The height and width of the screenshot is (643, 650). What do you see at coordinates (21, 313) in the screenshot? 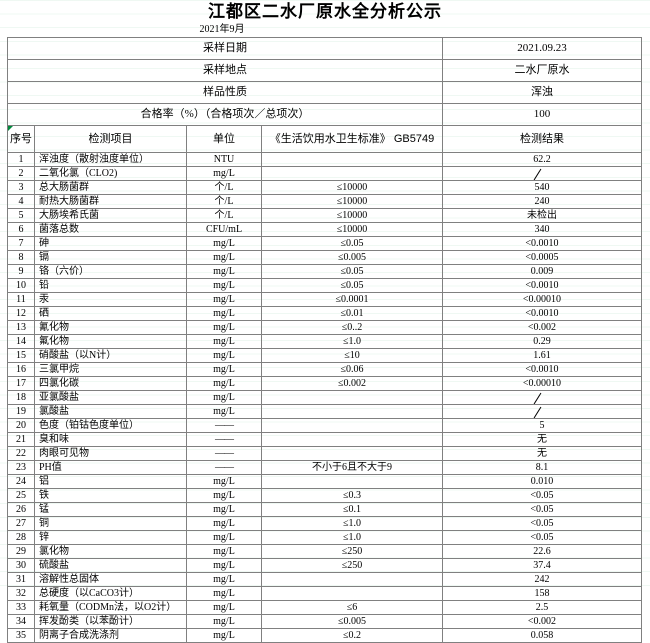
I see `cell-no: 12` at bounding box center [21, 313].